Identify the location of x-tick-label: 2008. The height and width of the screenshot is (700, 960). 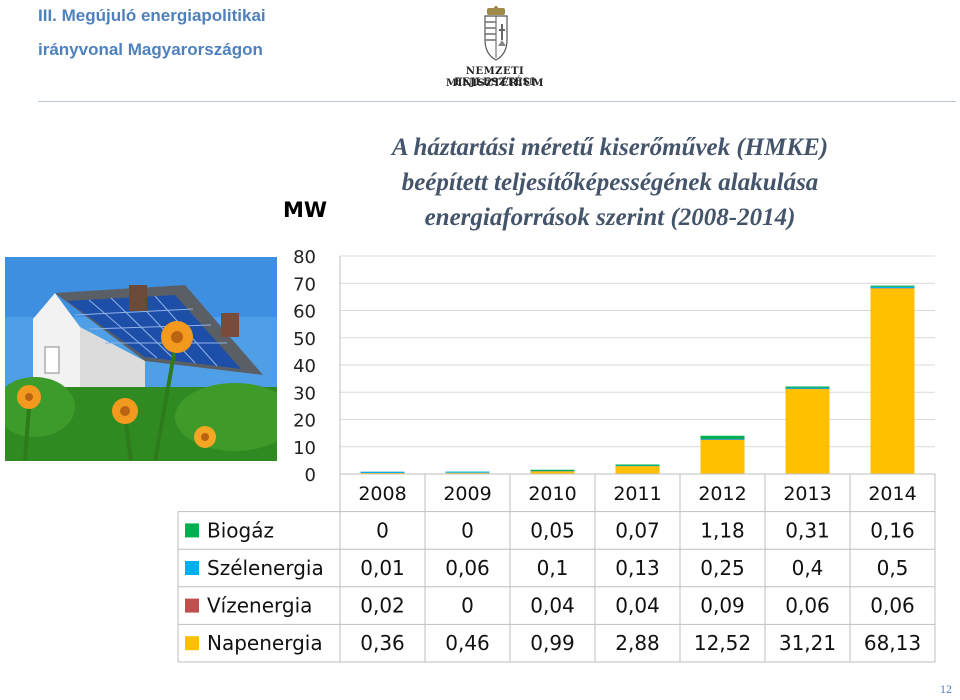
(382, 494).